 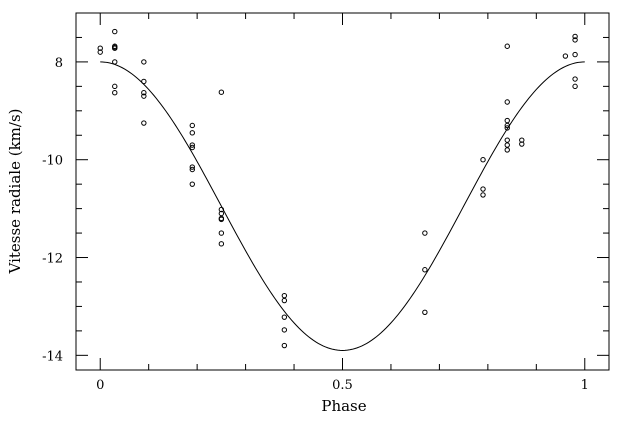 What do you see at coordinates (59, 63) in the screenshot?
I see `y-tick-label: 8` at bounding box center [59, 63].